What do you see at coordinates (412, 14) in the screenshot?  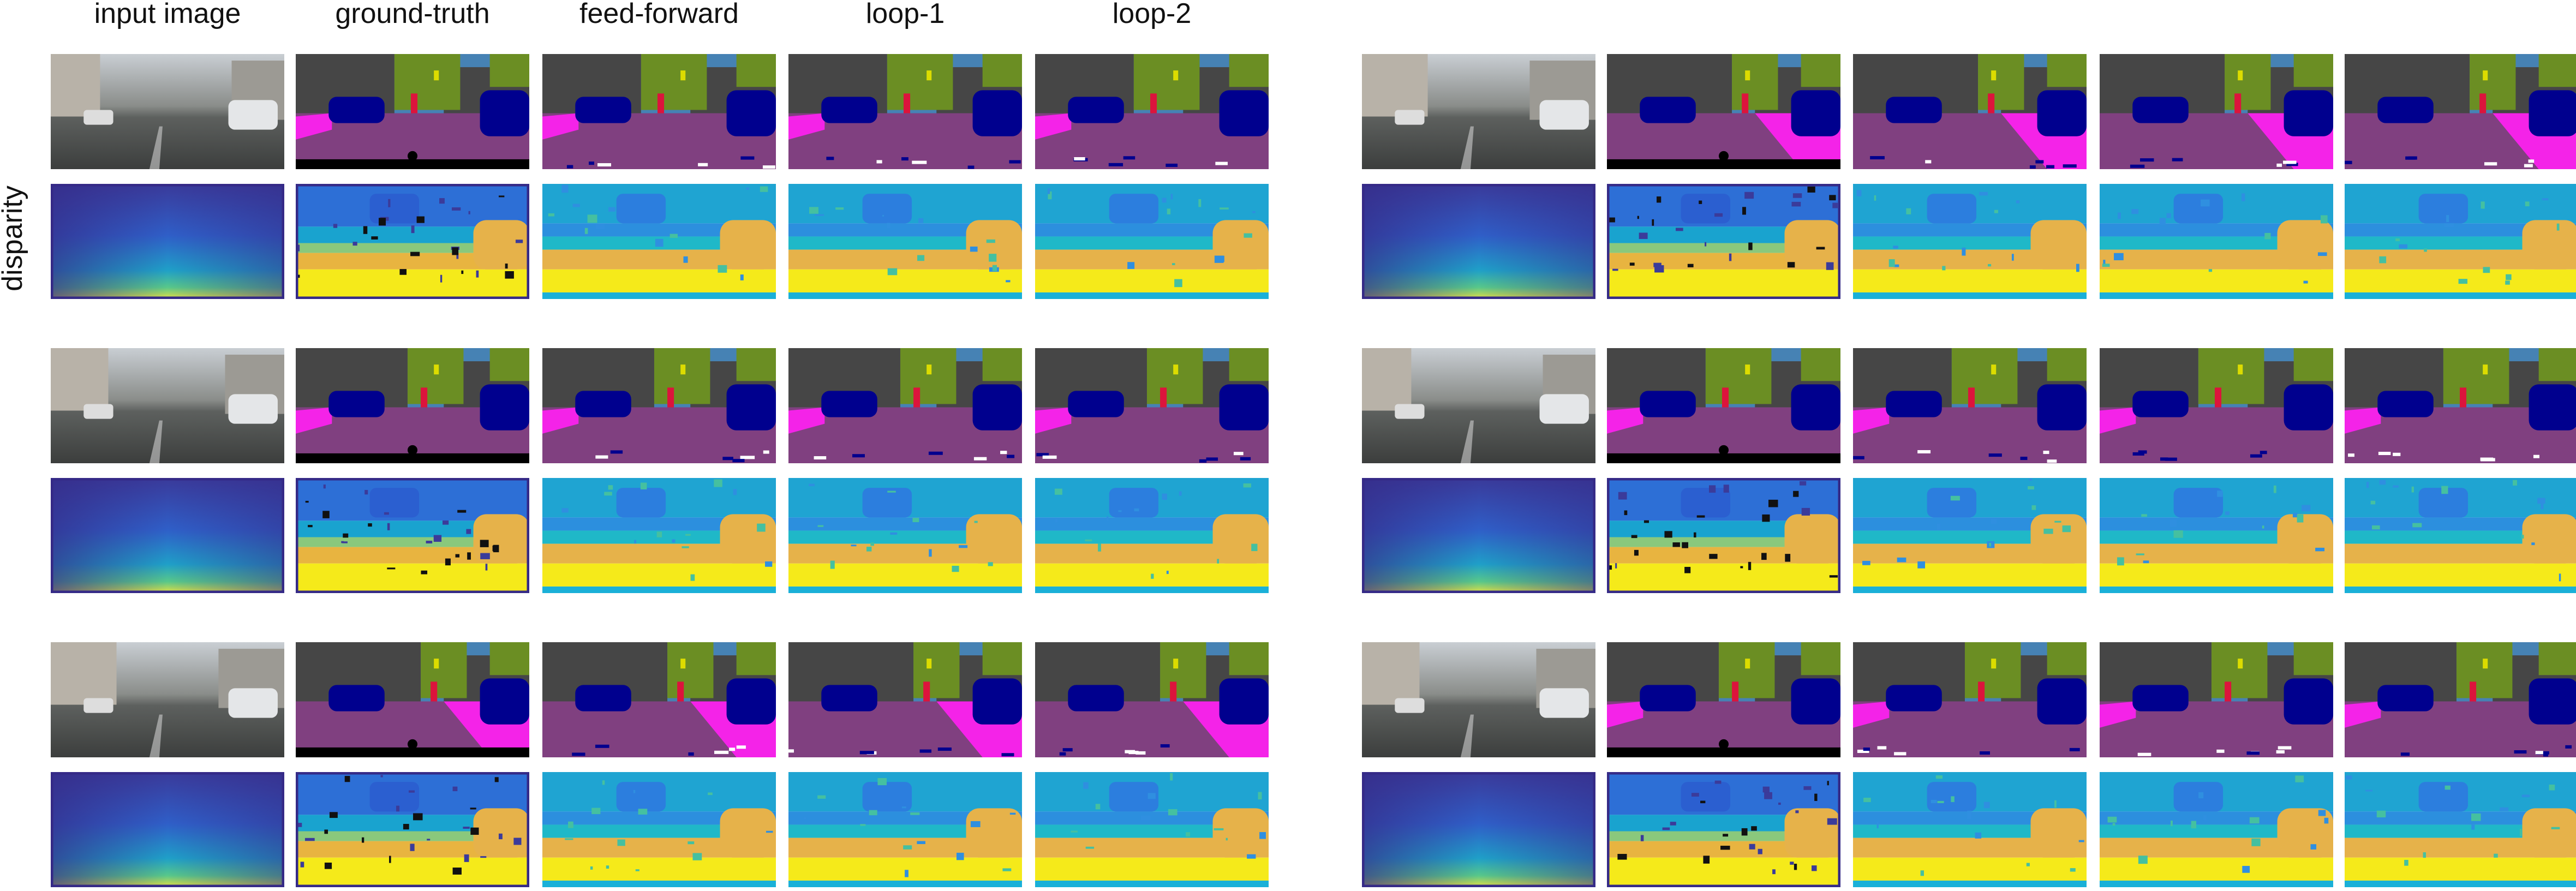 I see `column-header: ground-truth` at bounding box center [412, 14].